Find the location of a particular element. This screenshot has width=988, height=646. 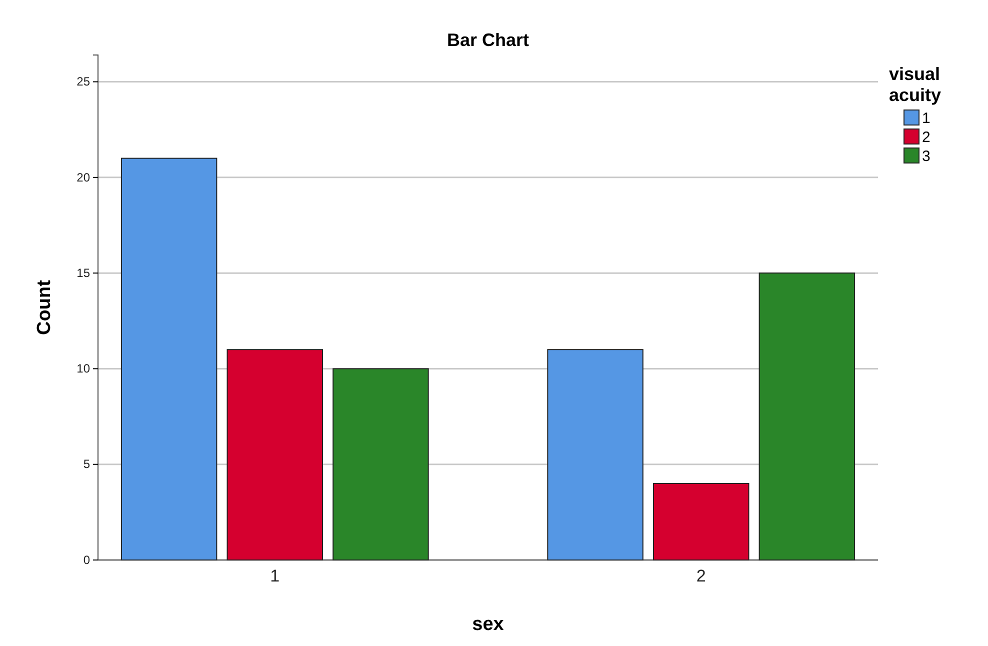

y-tick-label: 20 is located at coordinates (83, 177).